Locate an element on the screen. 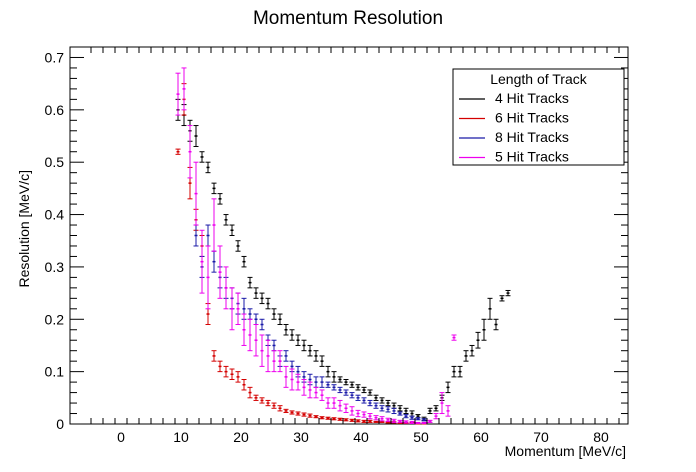  y-axis-title: Resolution [MeV/c] is located at coordinates (24, 229).